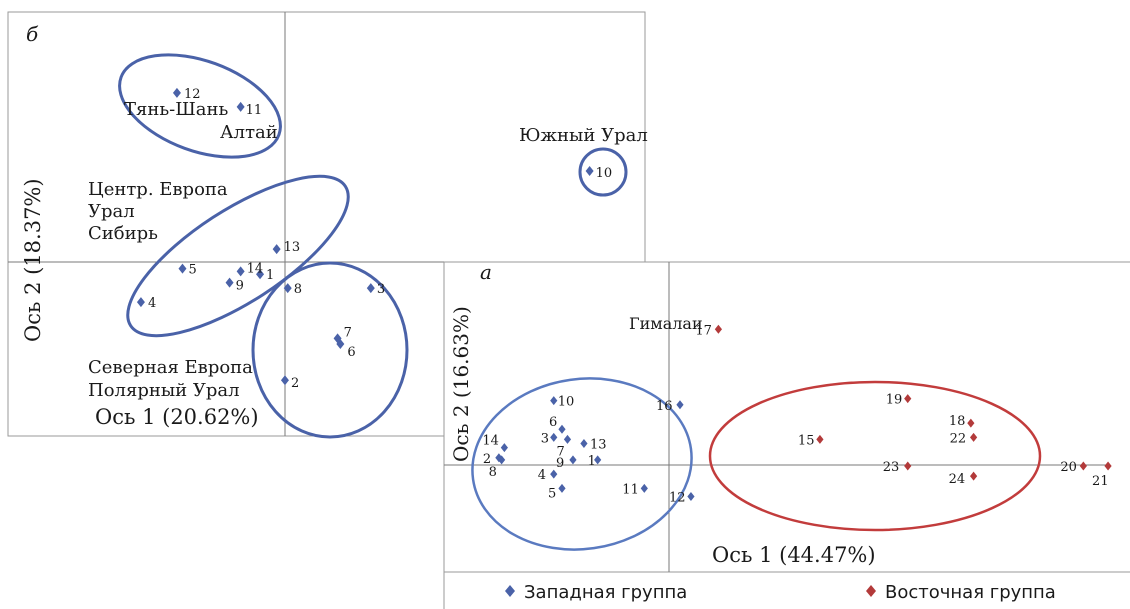  Describe the element at coordinates (598, 460) in the screenshot. I see `panel-a-point-1-marker` at that location.